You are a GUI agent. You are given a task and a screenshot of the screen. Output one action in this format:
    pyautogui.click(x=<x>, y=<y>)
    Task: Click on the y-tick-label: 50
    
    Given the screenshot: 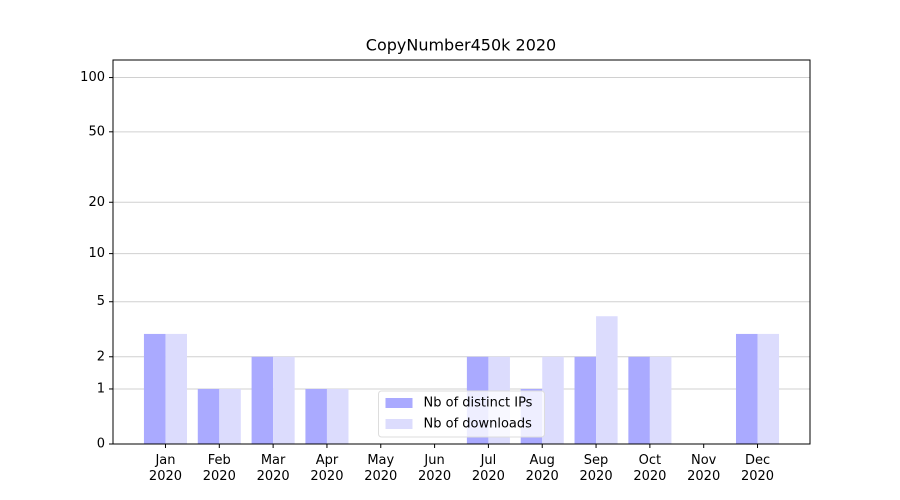 What is the action you would take?
    pyautogui.click(x=96, y=131)
    